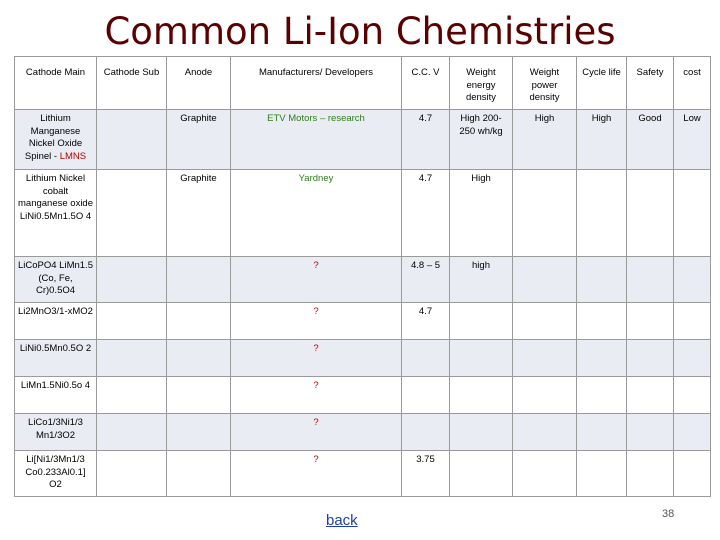  What do you see at coordinates (692, 139) in the screenshot?
I see `cell-cost: Low` at bounding box center [692, 139].